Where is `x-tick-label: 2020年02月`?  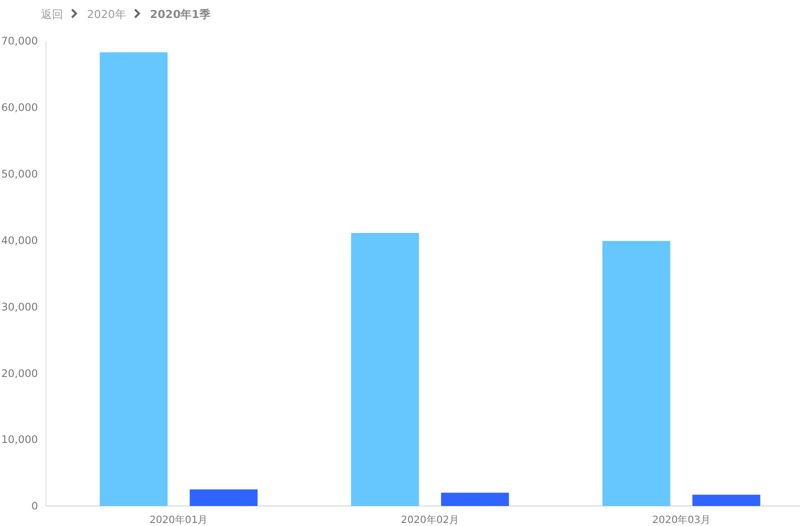
x-tick-label: 2020年02月 is located at coordinates (430, 520).